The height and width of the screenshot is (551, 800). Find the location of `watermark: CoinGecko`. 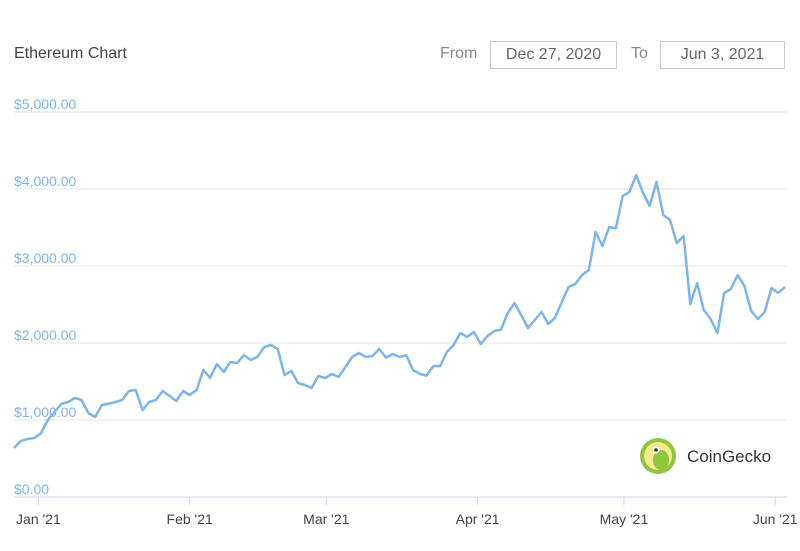

watermark: CoinGecko is located at coordinates (729, 456).